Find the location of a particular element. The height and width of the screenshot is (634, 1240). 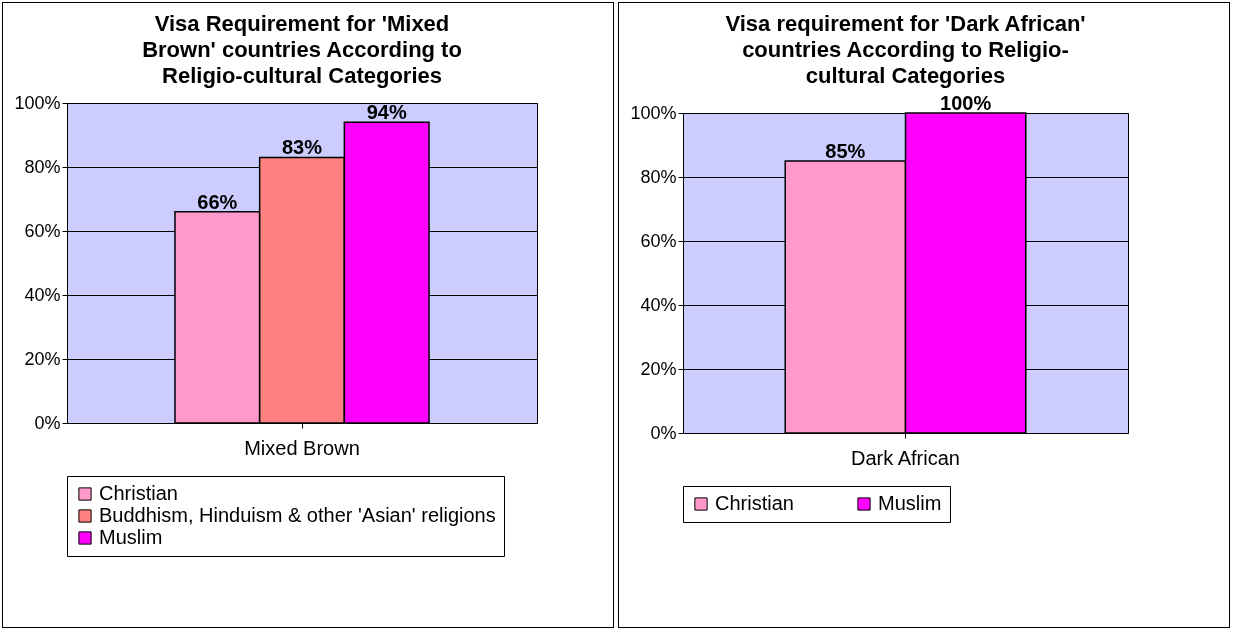

legend-label: Buddhism, Hinduism & other 'Asian' religions is located at coordinates (297, 515).